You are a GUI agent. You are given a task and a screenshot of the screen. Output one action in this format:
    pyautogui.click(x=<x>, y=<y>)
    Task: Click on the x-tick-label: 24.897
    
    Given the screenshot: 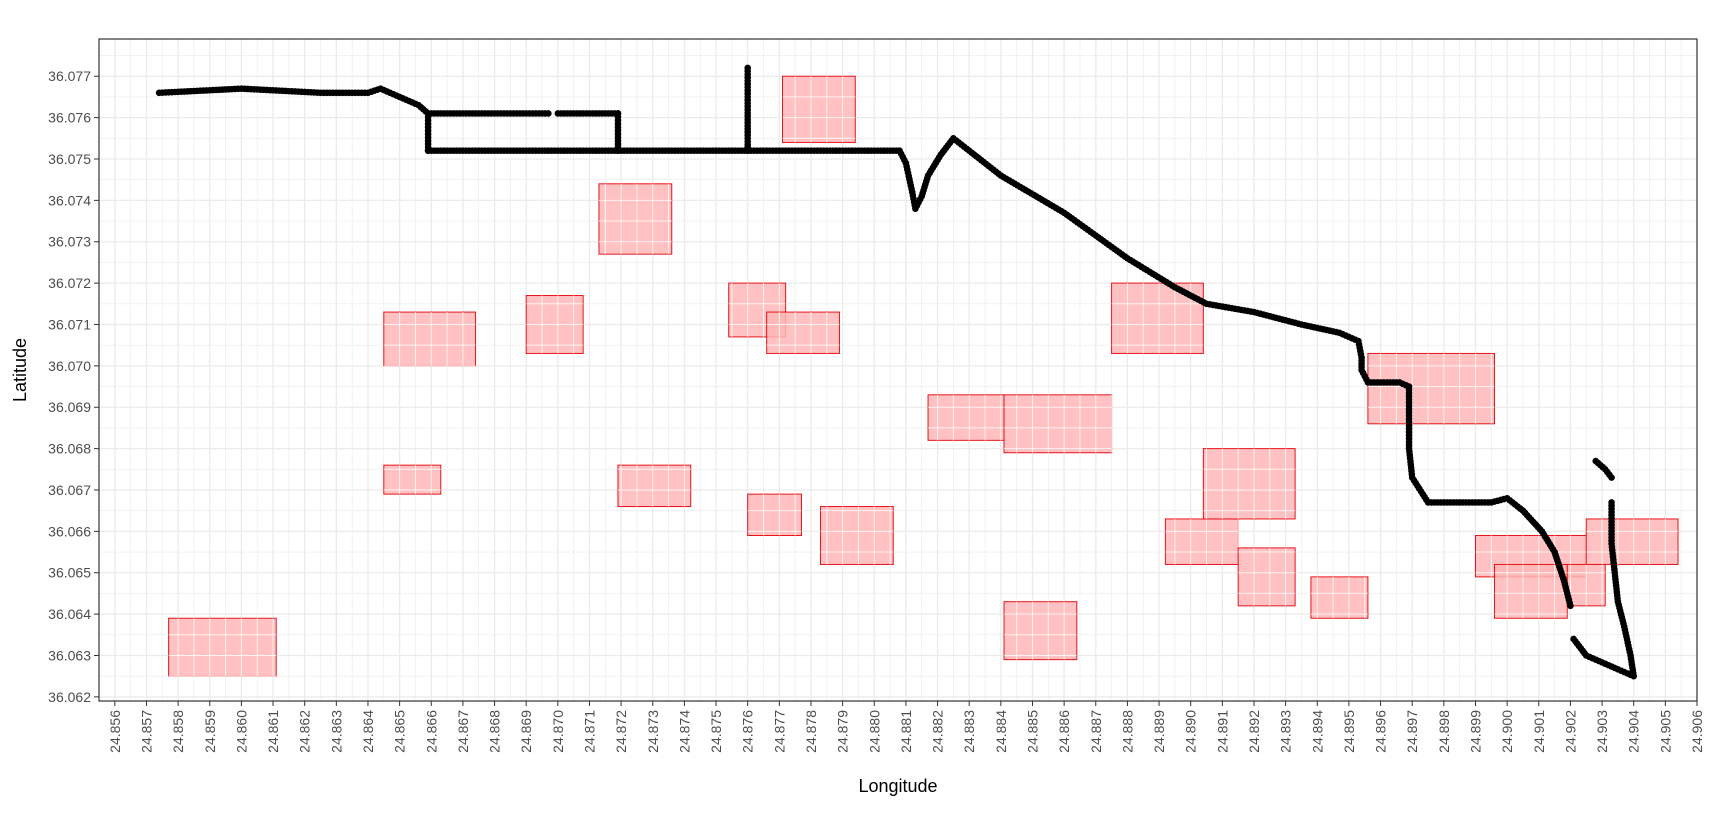 What is the action you would take?
    pyautogui.click(x=1412, y=731)
    